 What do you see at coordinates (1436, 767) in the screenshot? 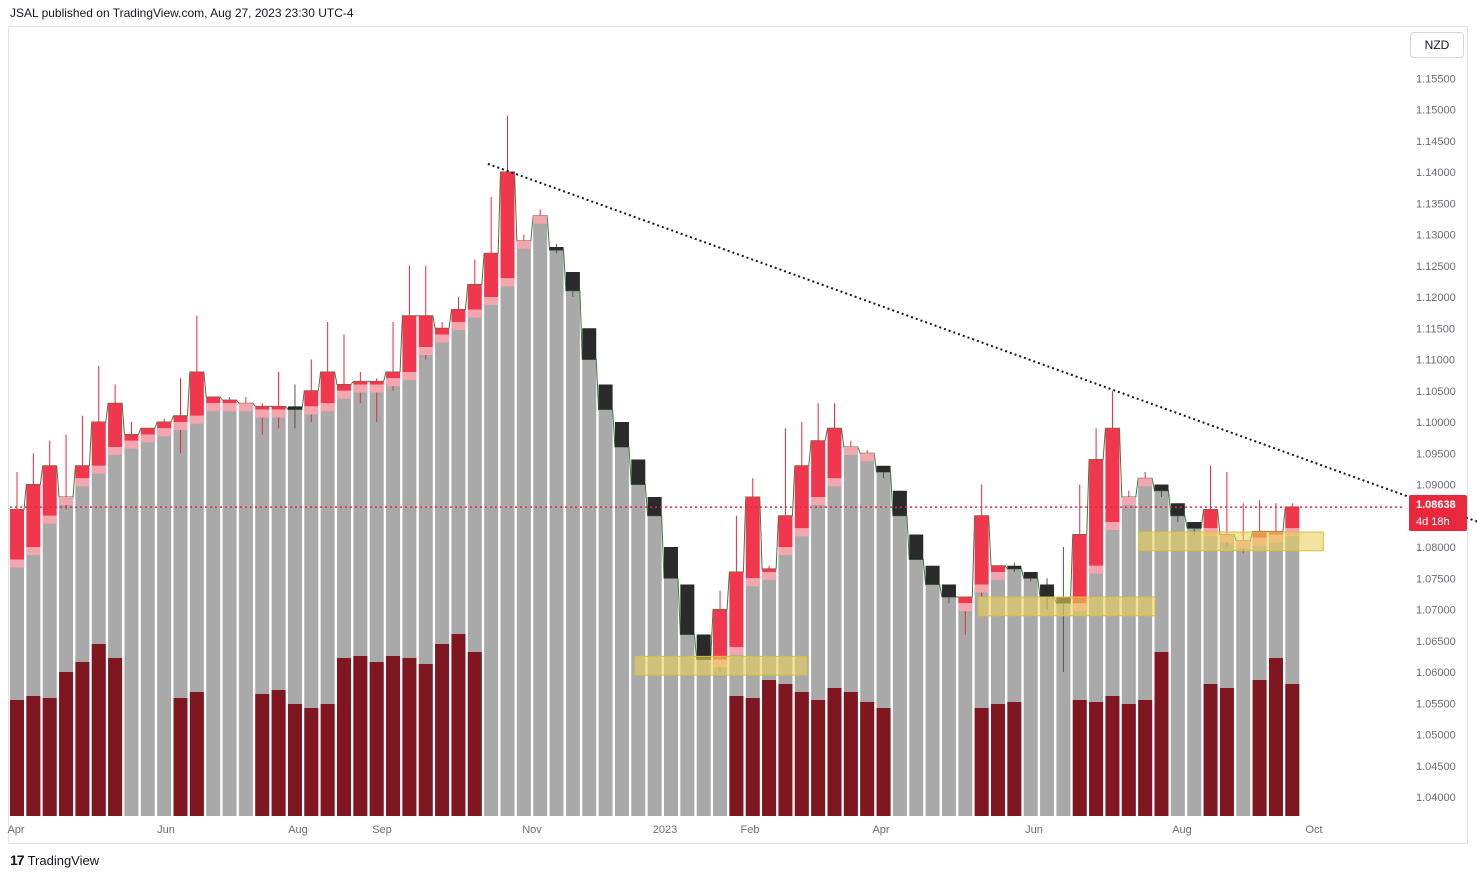
I see `y-tick-label: 1.04500` at bounding box center [1436, 767].